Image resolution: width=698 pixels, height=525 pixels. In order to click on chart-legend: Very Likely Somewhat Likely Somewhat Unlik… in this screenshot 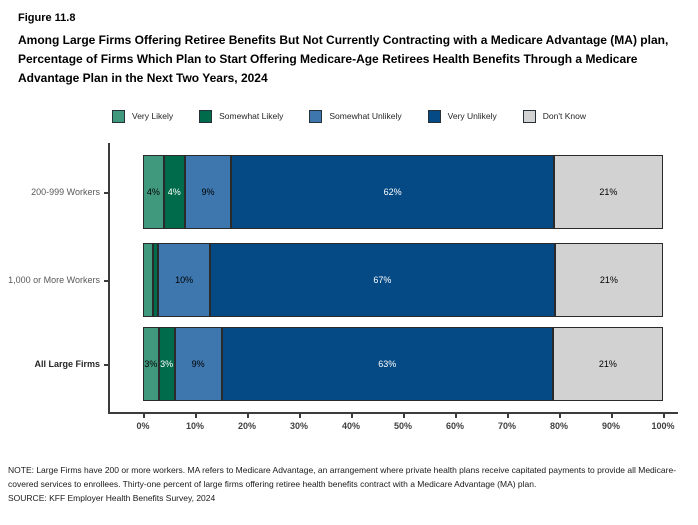, I will do `click(349, 116)`.